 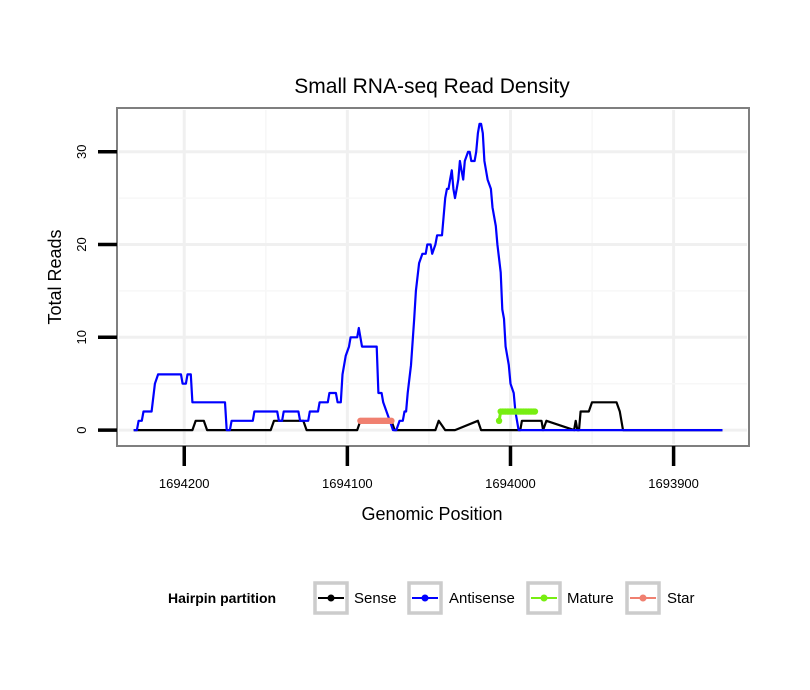 I want to click on y-axis: 0 10 20 30, so click(x=95, y=289).